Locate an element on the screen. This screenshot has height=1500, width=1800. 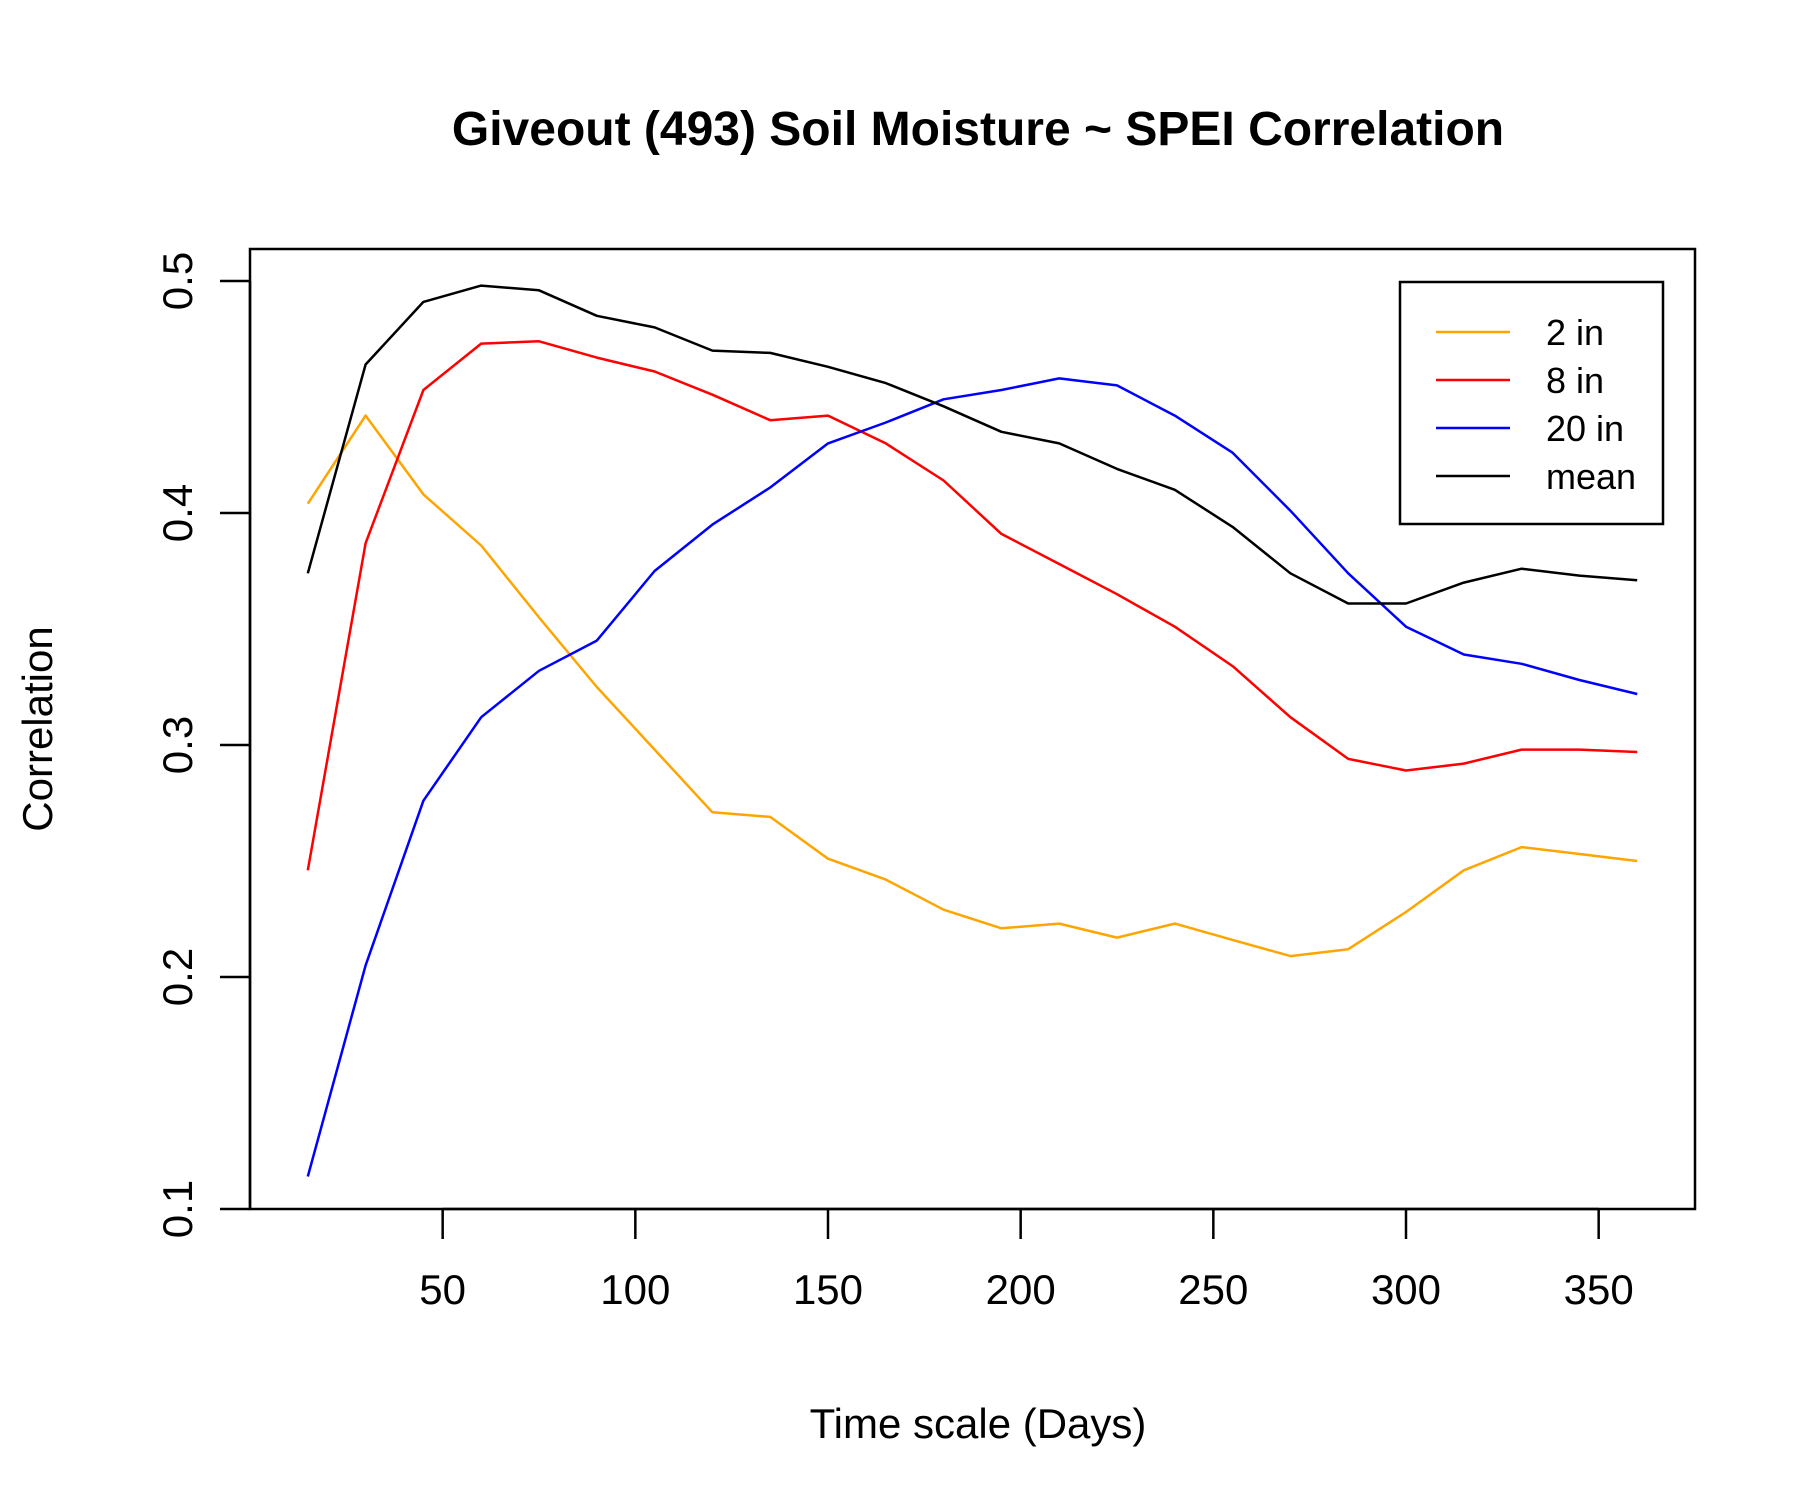
legend-label: mean is located at coordinates (1591, 476).